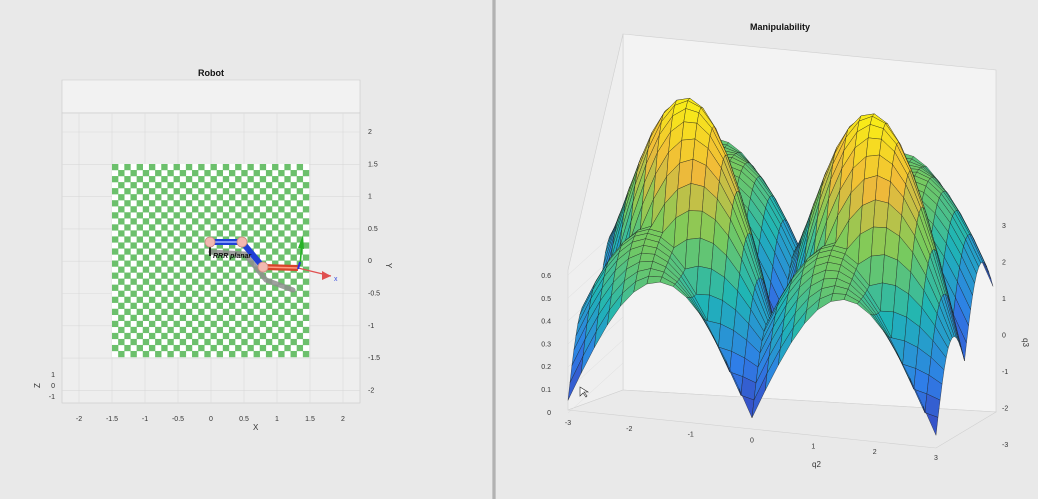 The width and height of the screenshot is (1038, 499). Describe the element at coordinates (546, 276) in the screenshot. I see `z-tick-label: 0.6` at that location.